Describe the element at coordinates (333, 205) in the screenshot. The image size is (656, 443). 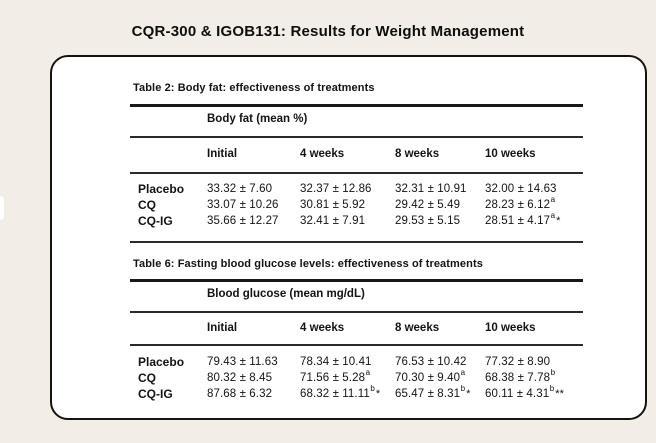
I see `cell-value: 30.81 ± 5.92` at that location.